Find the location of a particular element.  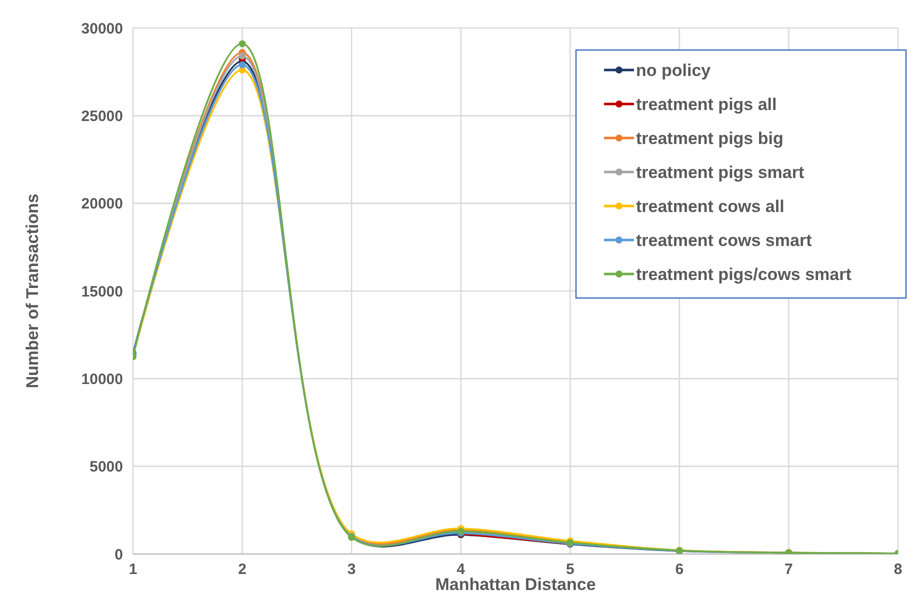

x-tick-label: 4 is located at coordinates (461, 569).